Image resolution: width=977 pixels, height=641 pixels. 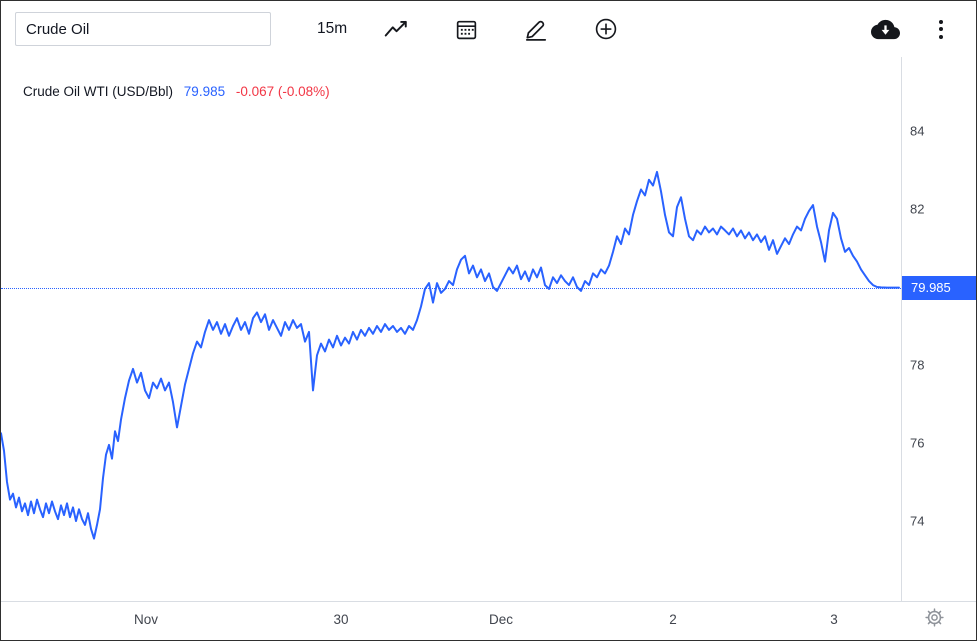 I want to click on gear-icon, so click(x=934, y=617).